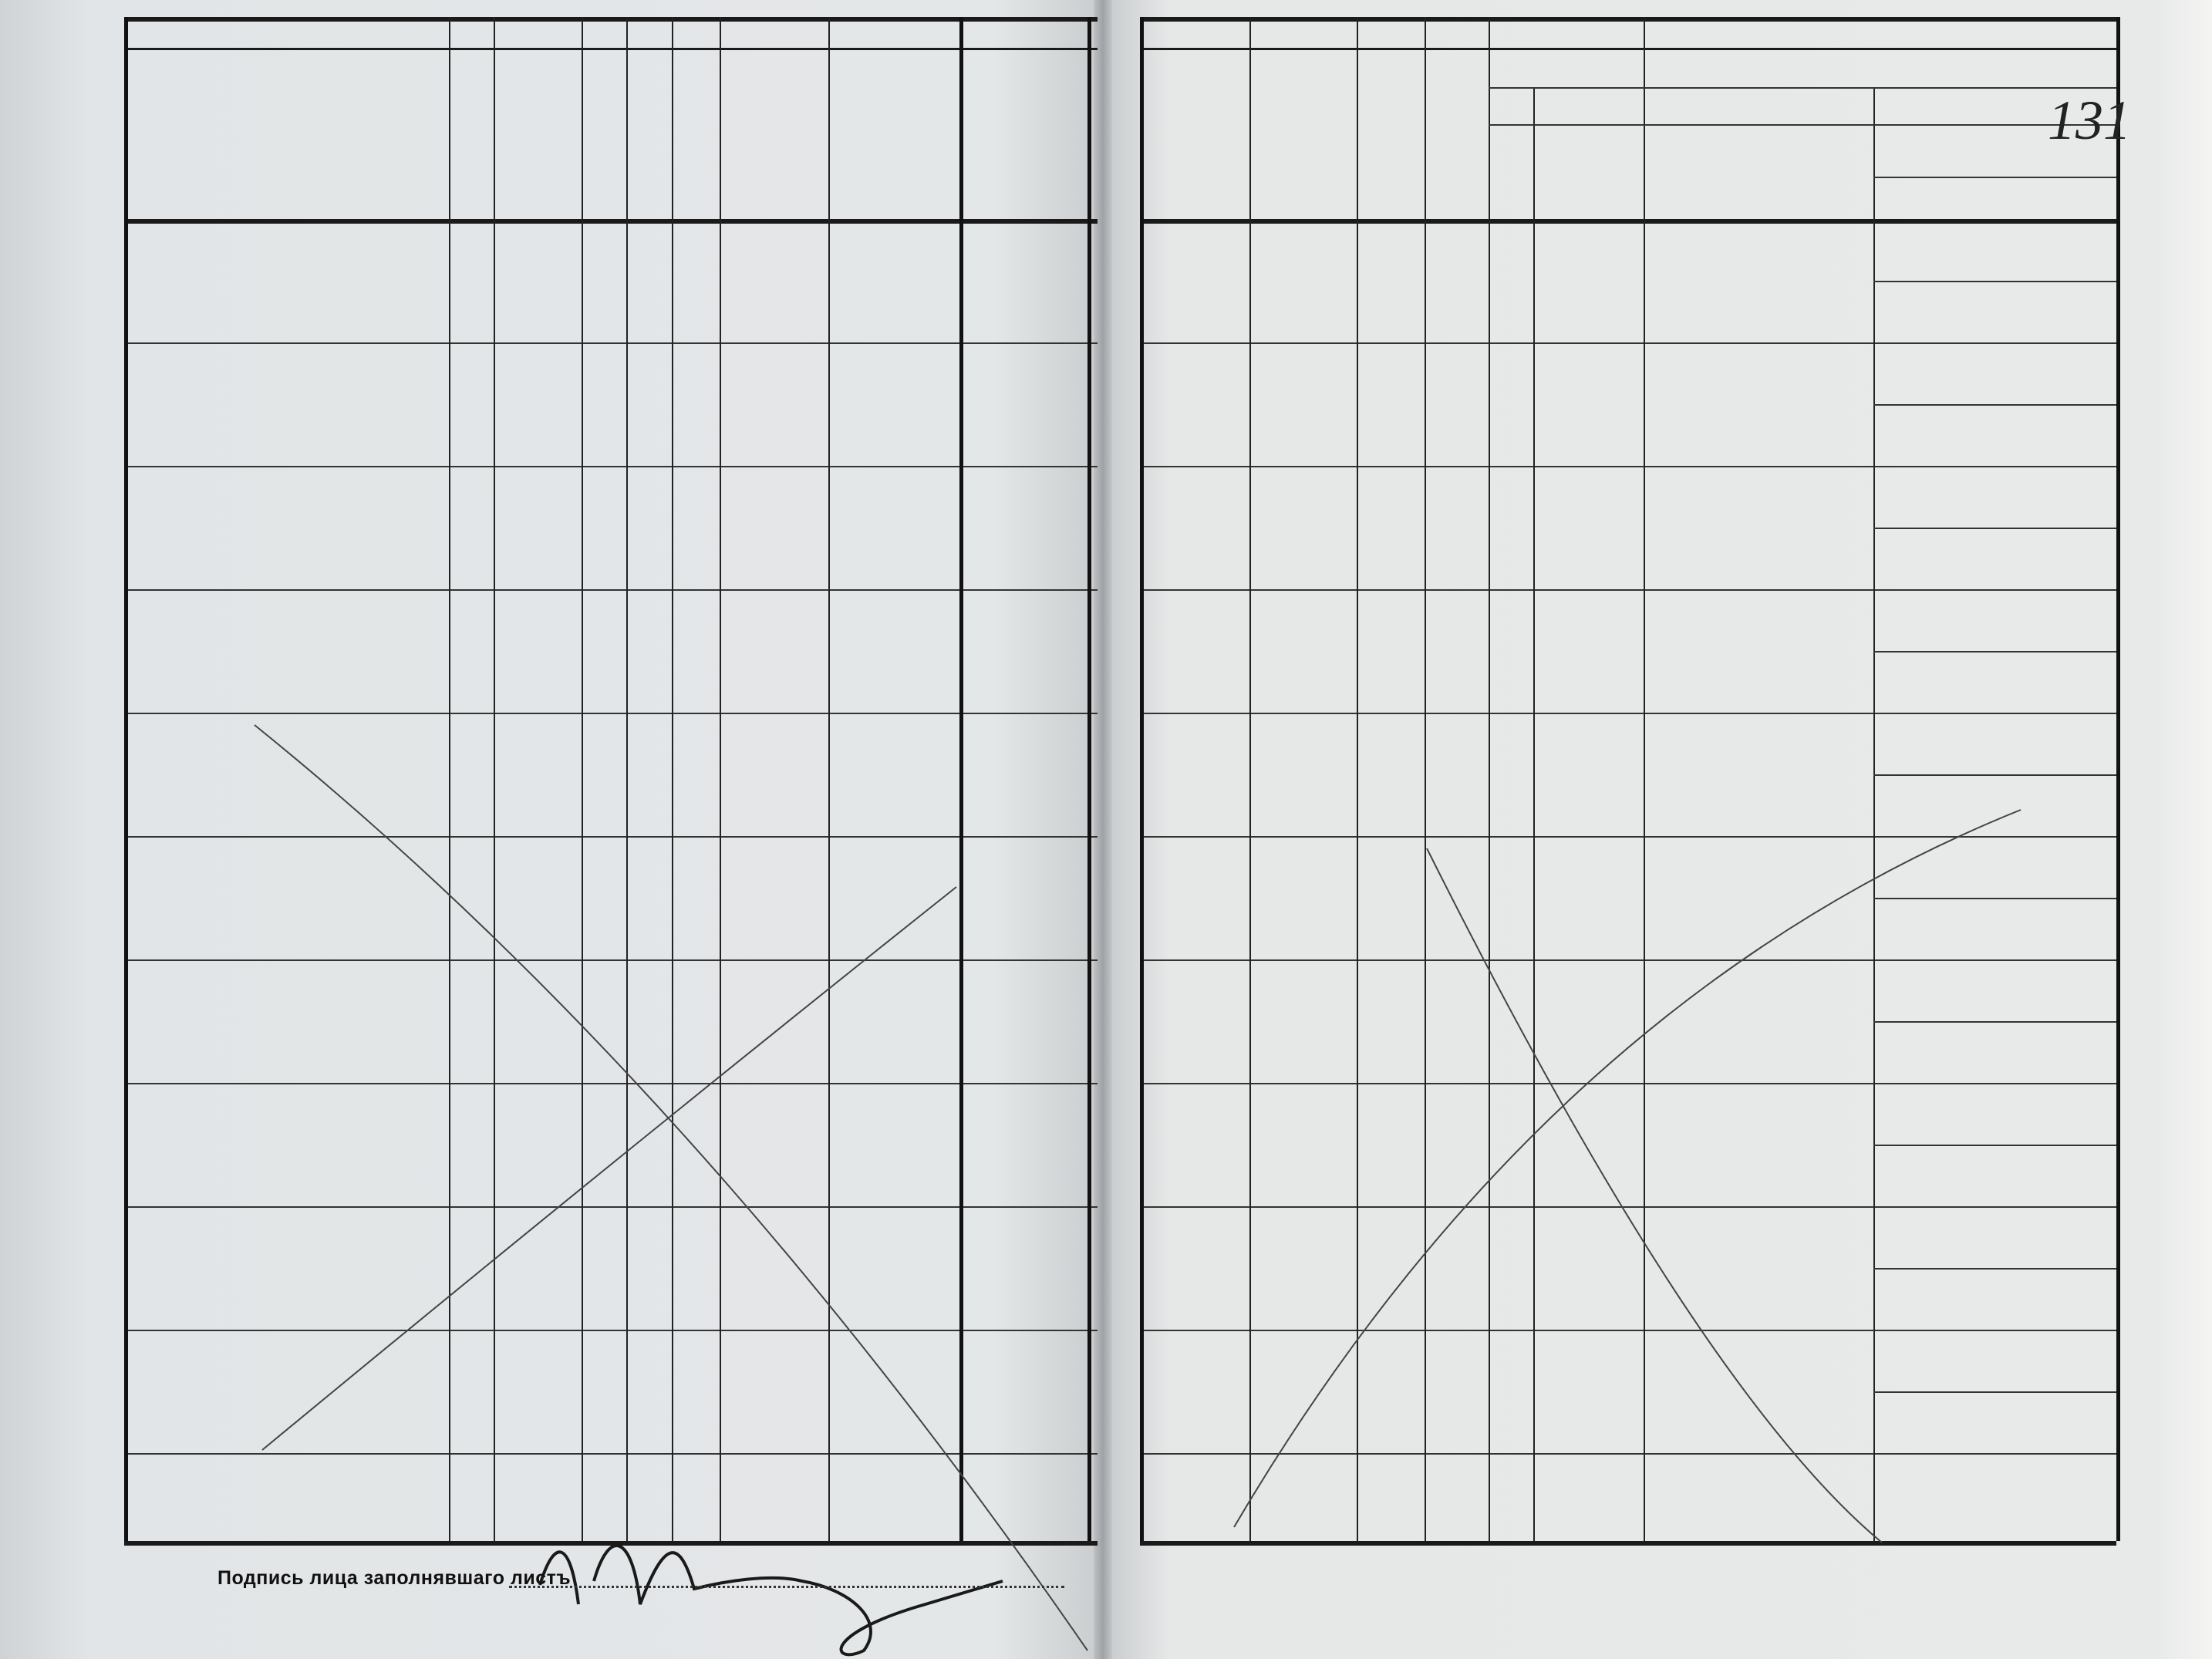 Image resolution: width=2212 pixels, height=1659 pixels. I want to click on corner-page-mark: 131, so click(2089, 120).